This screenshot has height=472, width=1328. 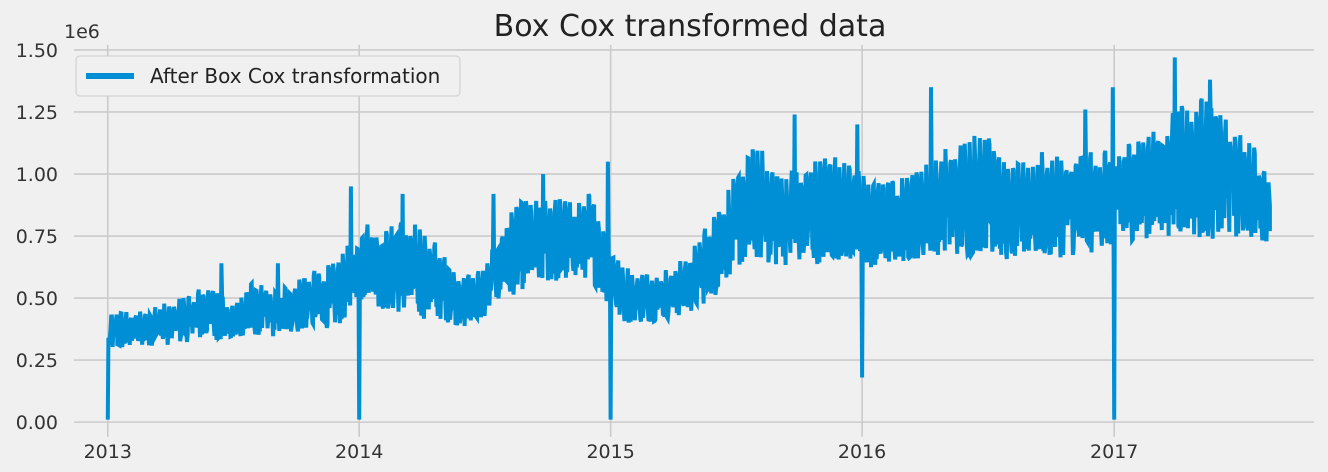 I want to click on y-tick-labels: 0.00 0.25 0.50 0.75 1.00 1.25 1.50, so click(x=37, y=237).